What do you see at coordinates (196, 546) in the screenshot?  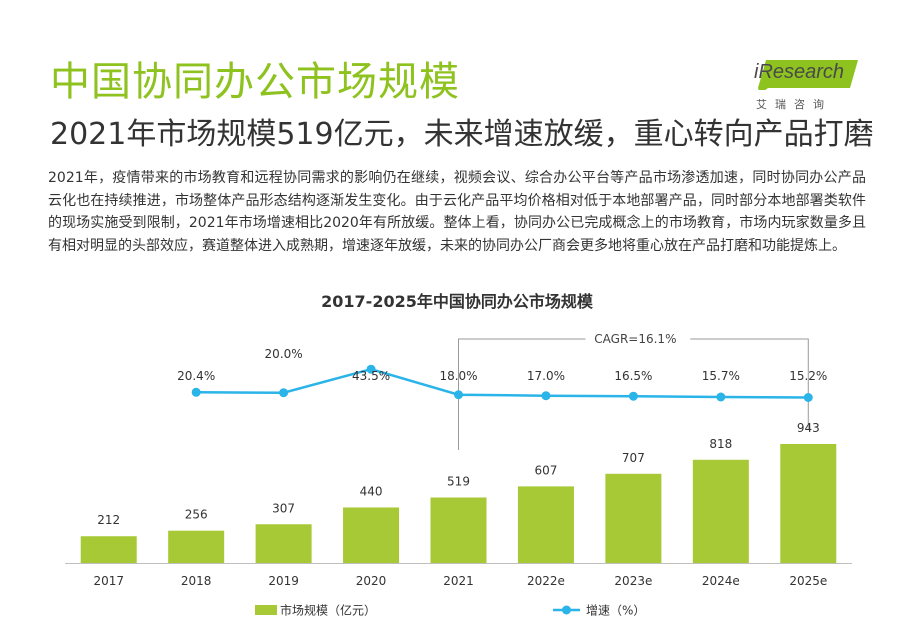 I see `bar-2018` at bounding box center [196, 546].